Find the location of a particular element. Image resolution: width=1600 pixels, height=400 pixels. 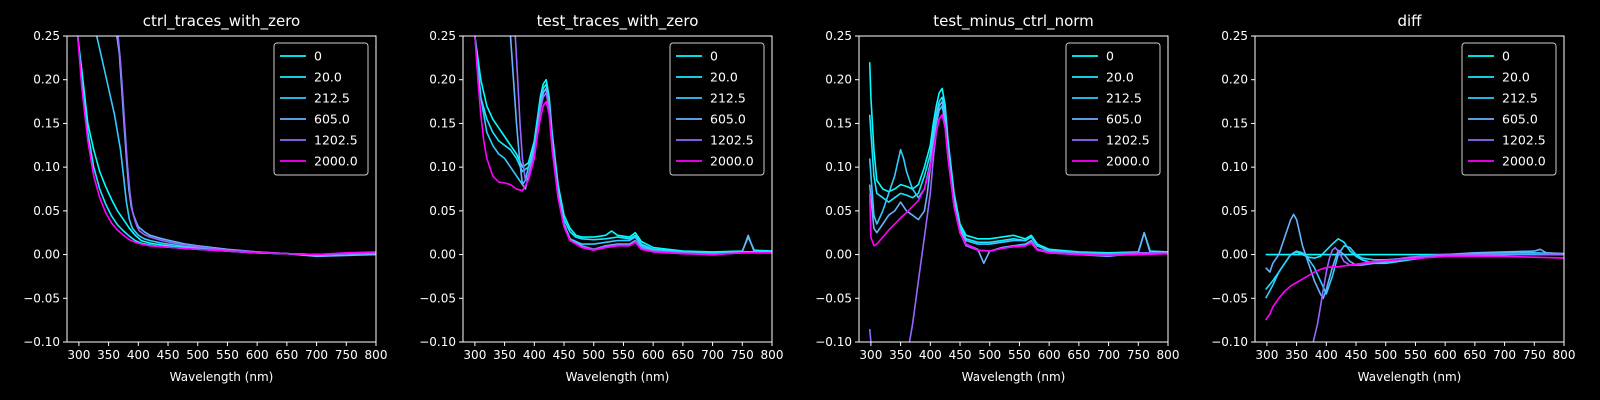

chart-title: test_minus_ctrl_norm is located at coordinates (1013, 21).